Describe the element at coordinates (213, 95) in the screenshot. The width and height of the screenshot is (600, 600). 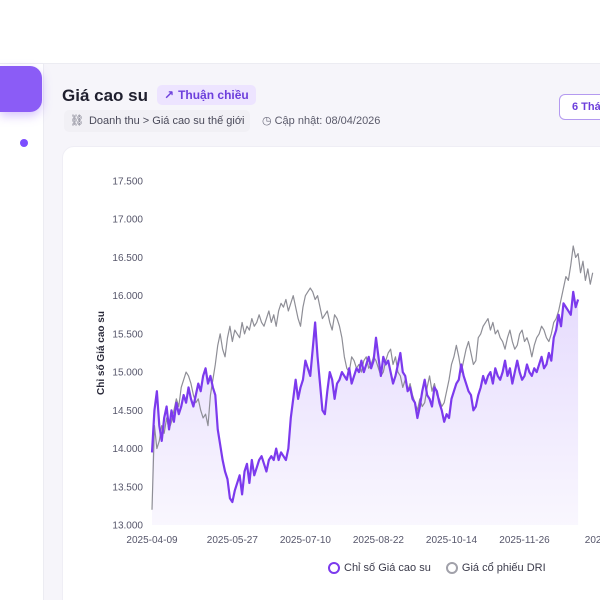
I see `trend-badge-label: Thuận chiều` at that location.